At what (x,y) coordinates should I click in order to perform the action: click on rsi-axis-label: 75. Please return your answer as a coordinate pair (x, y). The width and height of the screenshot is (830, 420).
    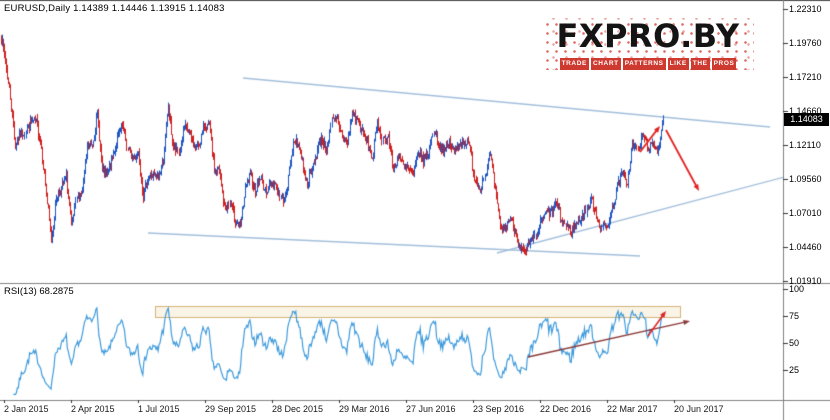
    Looking at the image, I should click on (794, 316).